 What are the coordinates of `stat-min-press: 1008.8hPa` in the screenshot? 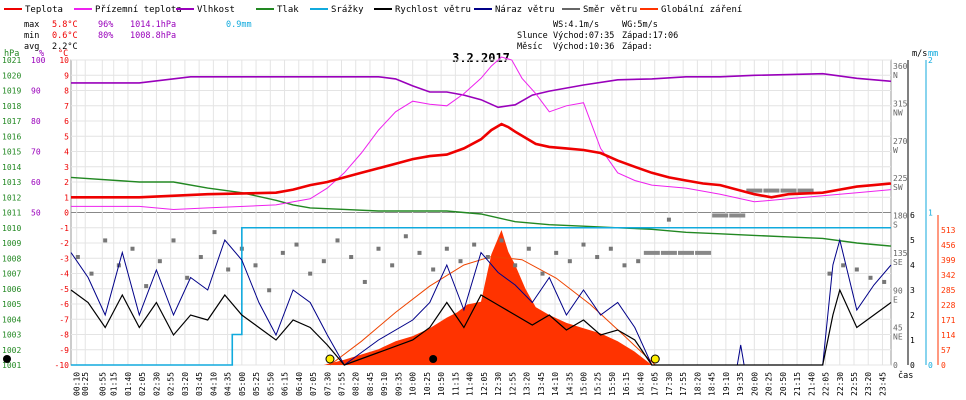 It's located at (153, 36).